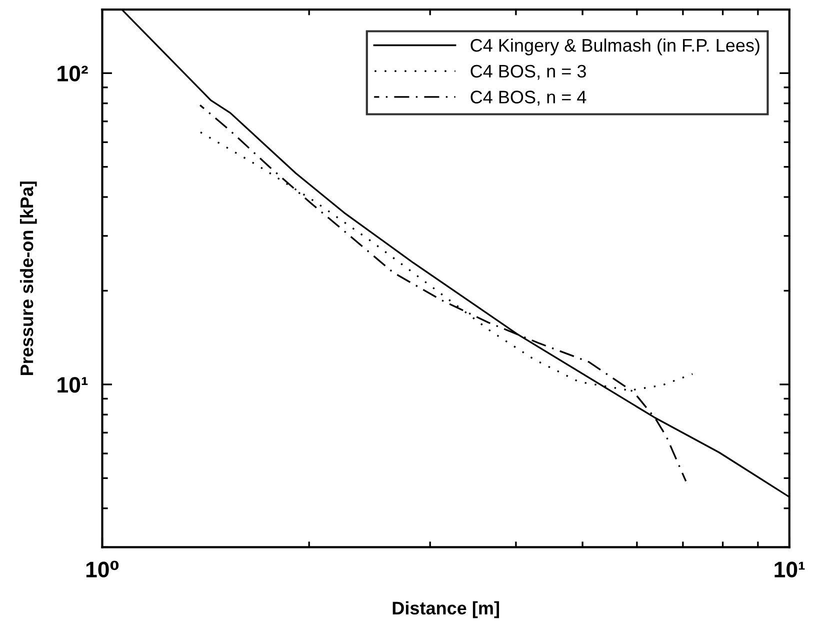 This screenshot has width=818, height=640. Describe the element at coordinates (445, 609) in the screenshot. I see `x-axis-title: Distance [m]` at that location.